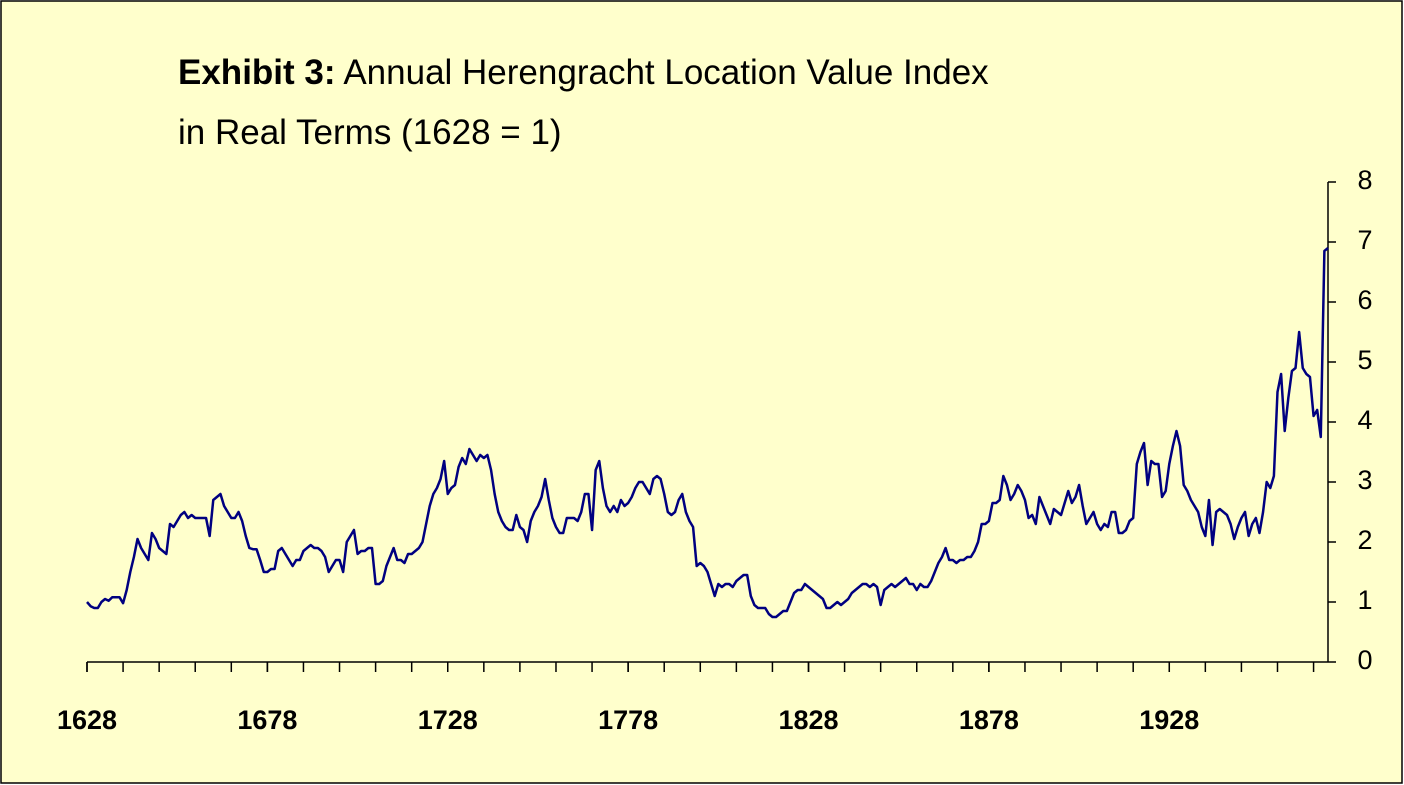 This screenshot has width=1404, height=785. I want to click on y-tick-label: 5, so click(1364, 360).